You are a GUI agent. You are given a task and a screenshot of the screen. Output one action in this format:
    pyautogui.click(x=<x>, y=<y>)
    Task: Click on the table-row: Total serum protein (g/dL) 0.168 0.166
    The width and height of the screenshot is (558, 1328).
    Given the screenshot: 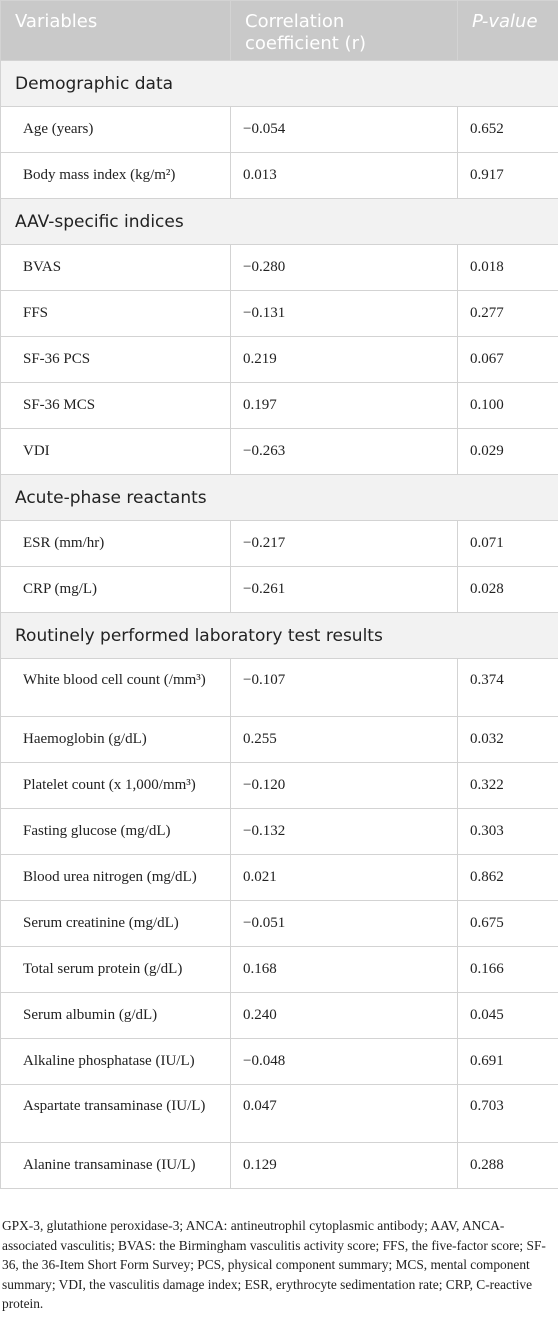 What is the action you would take?
    pyautogui.click(x=279, y=969)
    